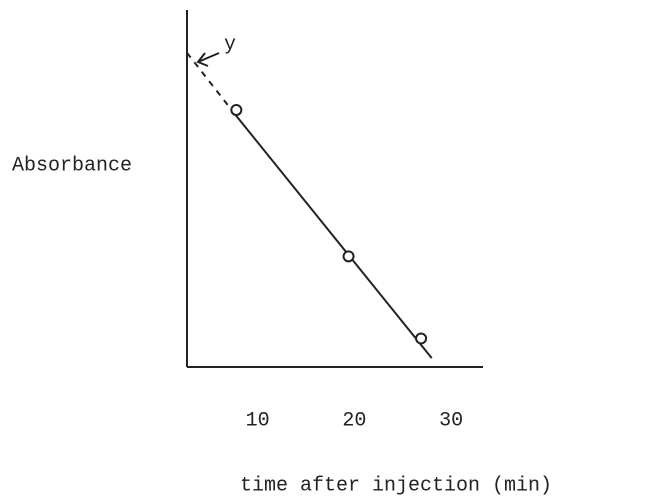 This screenshot has width=659, height=502. I want to click on x-tick-label: 20, so click(354, 420).